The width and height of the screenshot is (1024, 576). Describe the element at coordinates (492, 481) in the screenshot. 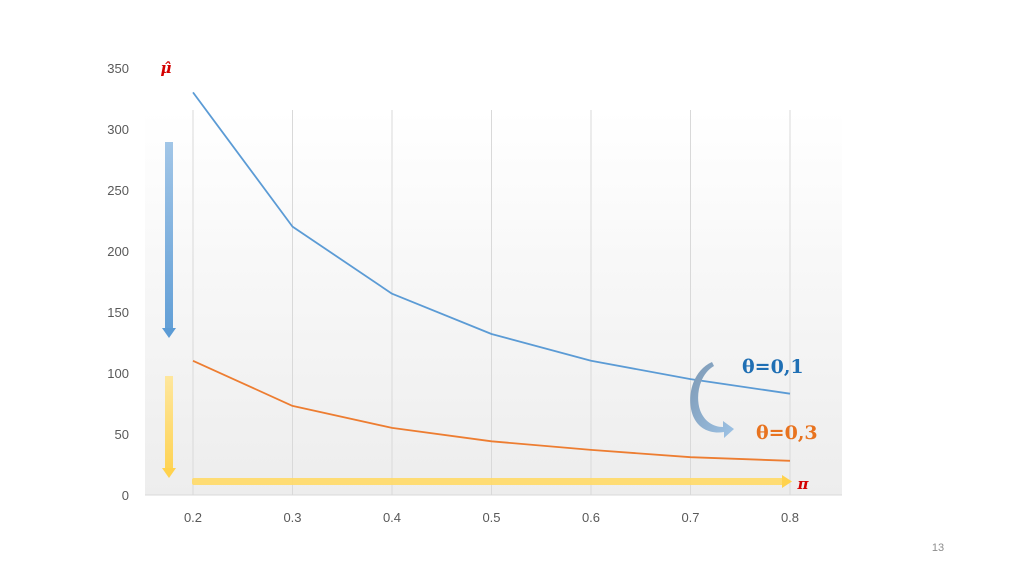

I see `yellow-right-arrow` at that location.